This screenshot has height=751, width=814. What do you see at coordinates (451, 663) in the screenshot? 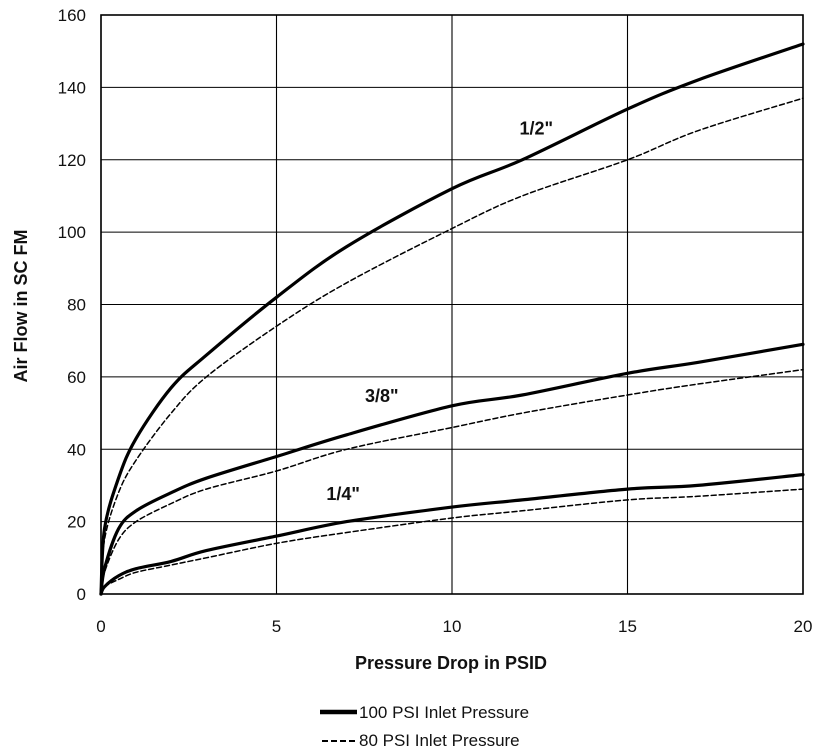
I see `x-axis-title: Pressure Drop in PSID` at bounding box center [451, 663].